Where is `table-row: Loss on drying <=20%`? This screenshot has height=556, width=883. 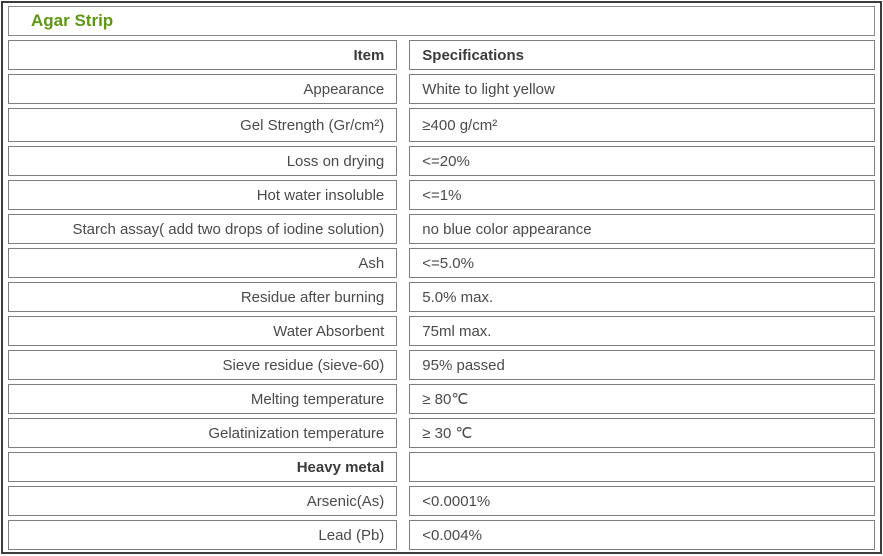
table-row: Loss on drying <=20% is located at coordinates (441, 161).